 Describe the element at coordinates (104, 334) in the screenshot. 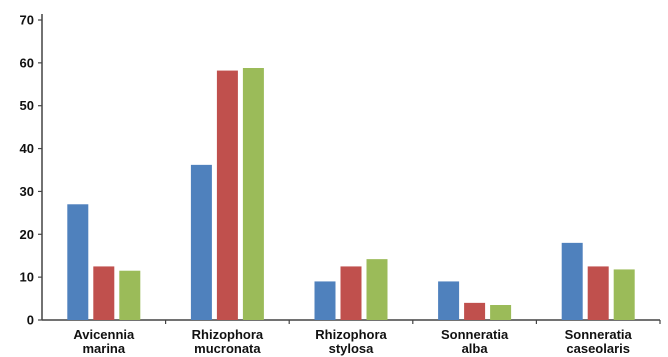

I see `x-tick-label: Avicennia` at that location.